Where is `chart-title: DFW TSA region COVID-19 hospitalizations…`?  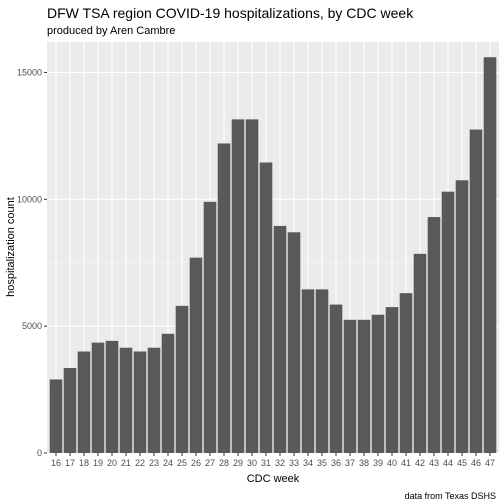
chart-title: DFW TSA region COVID-19 hospitalizations… is located at coordinates (230, 13).